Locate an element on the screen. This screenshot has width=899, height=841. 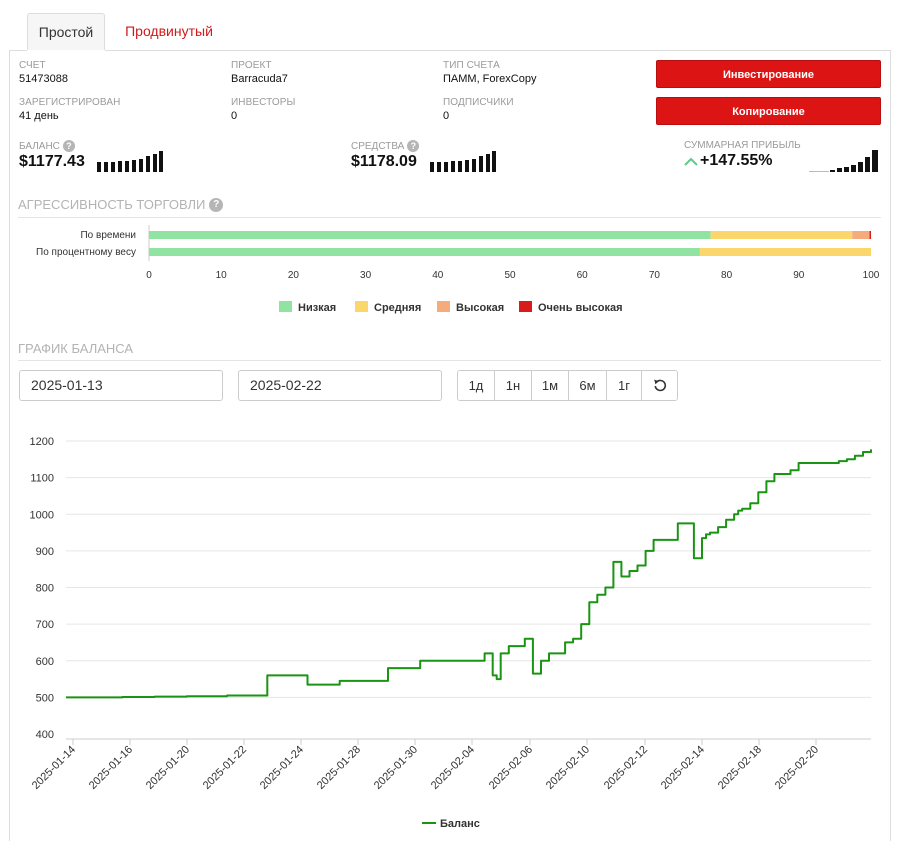
aggr-tick-label: 30 is located at coordinates (366, 275).